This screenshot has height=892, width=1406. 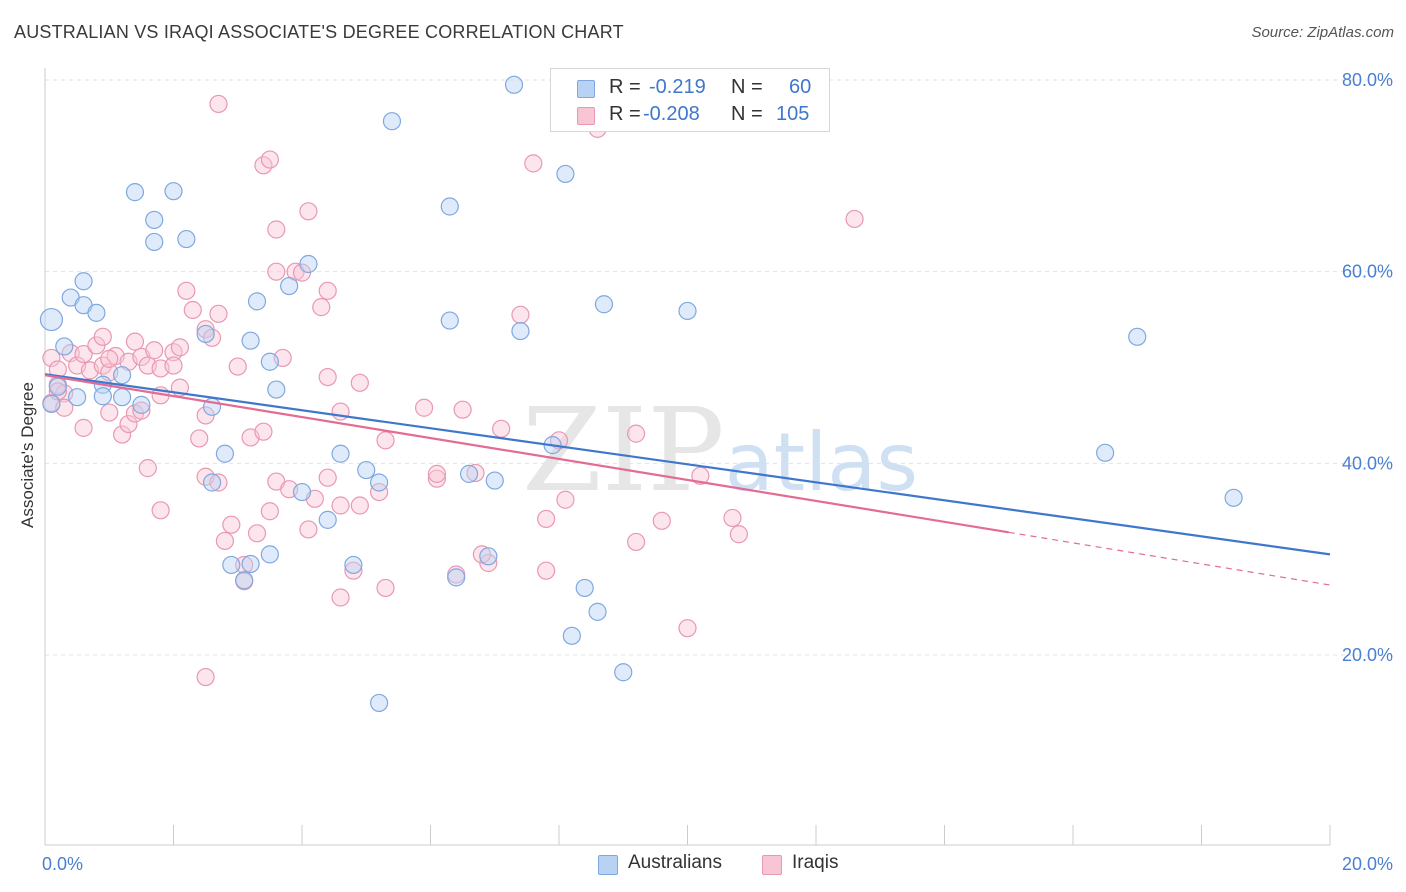 What do you see at coordinates (526, 454) in the screenshot?
I see `iraqis-trend-line` at bounding box center [526, 454].